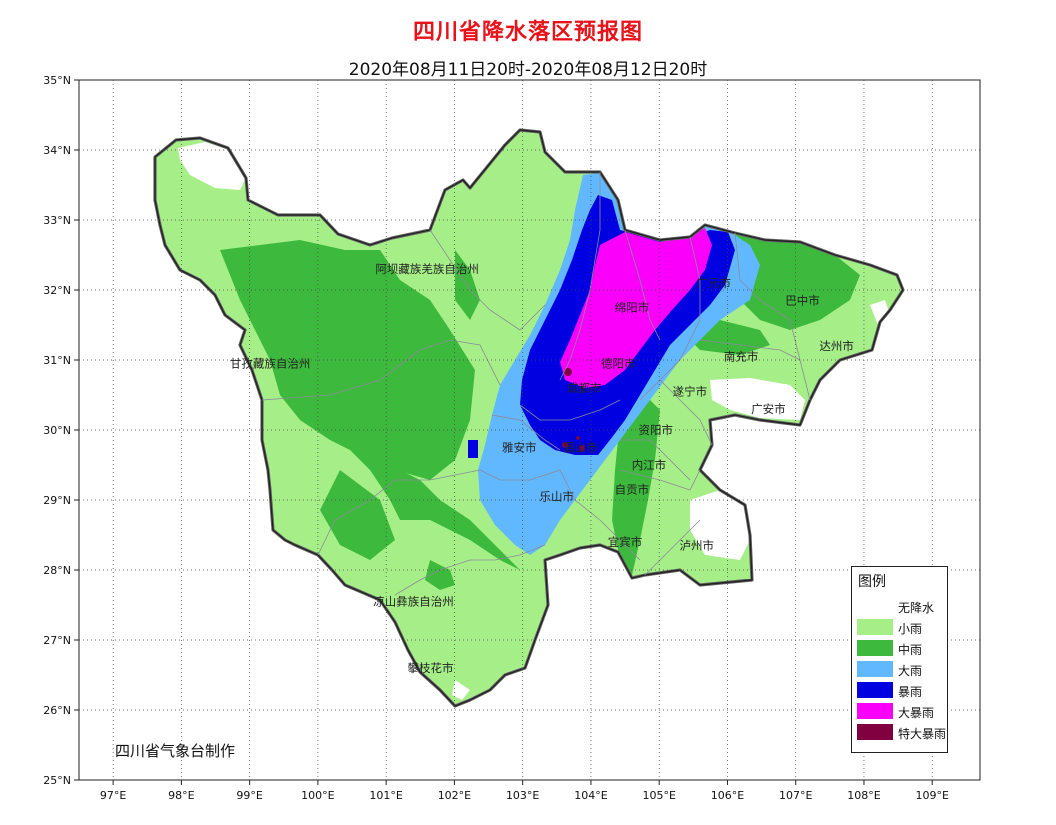  Describe the element at coordinates (741, 357) in the screenshot. I see `city-label: 南充市` at that location.